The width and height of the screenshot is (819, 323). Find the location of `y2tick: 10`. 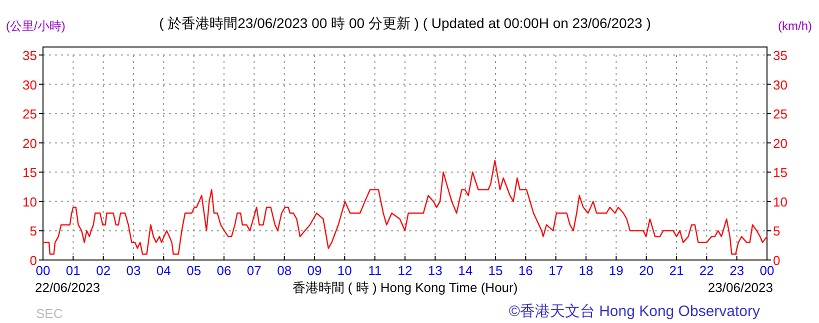

y2tick: 10 is located at coordinates (780, 202).